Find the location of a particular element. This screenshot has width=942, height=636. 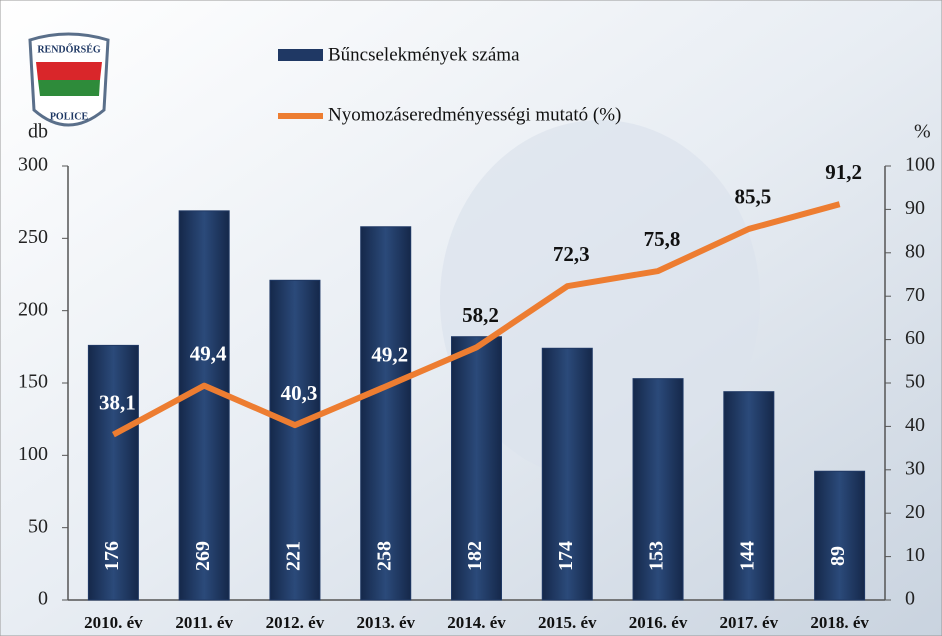

line-value-label: 49,2 is located at coordinates (389, 354).